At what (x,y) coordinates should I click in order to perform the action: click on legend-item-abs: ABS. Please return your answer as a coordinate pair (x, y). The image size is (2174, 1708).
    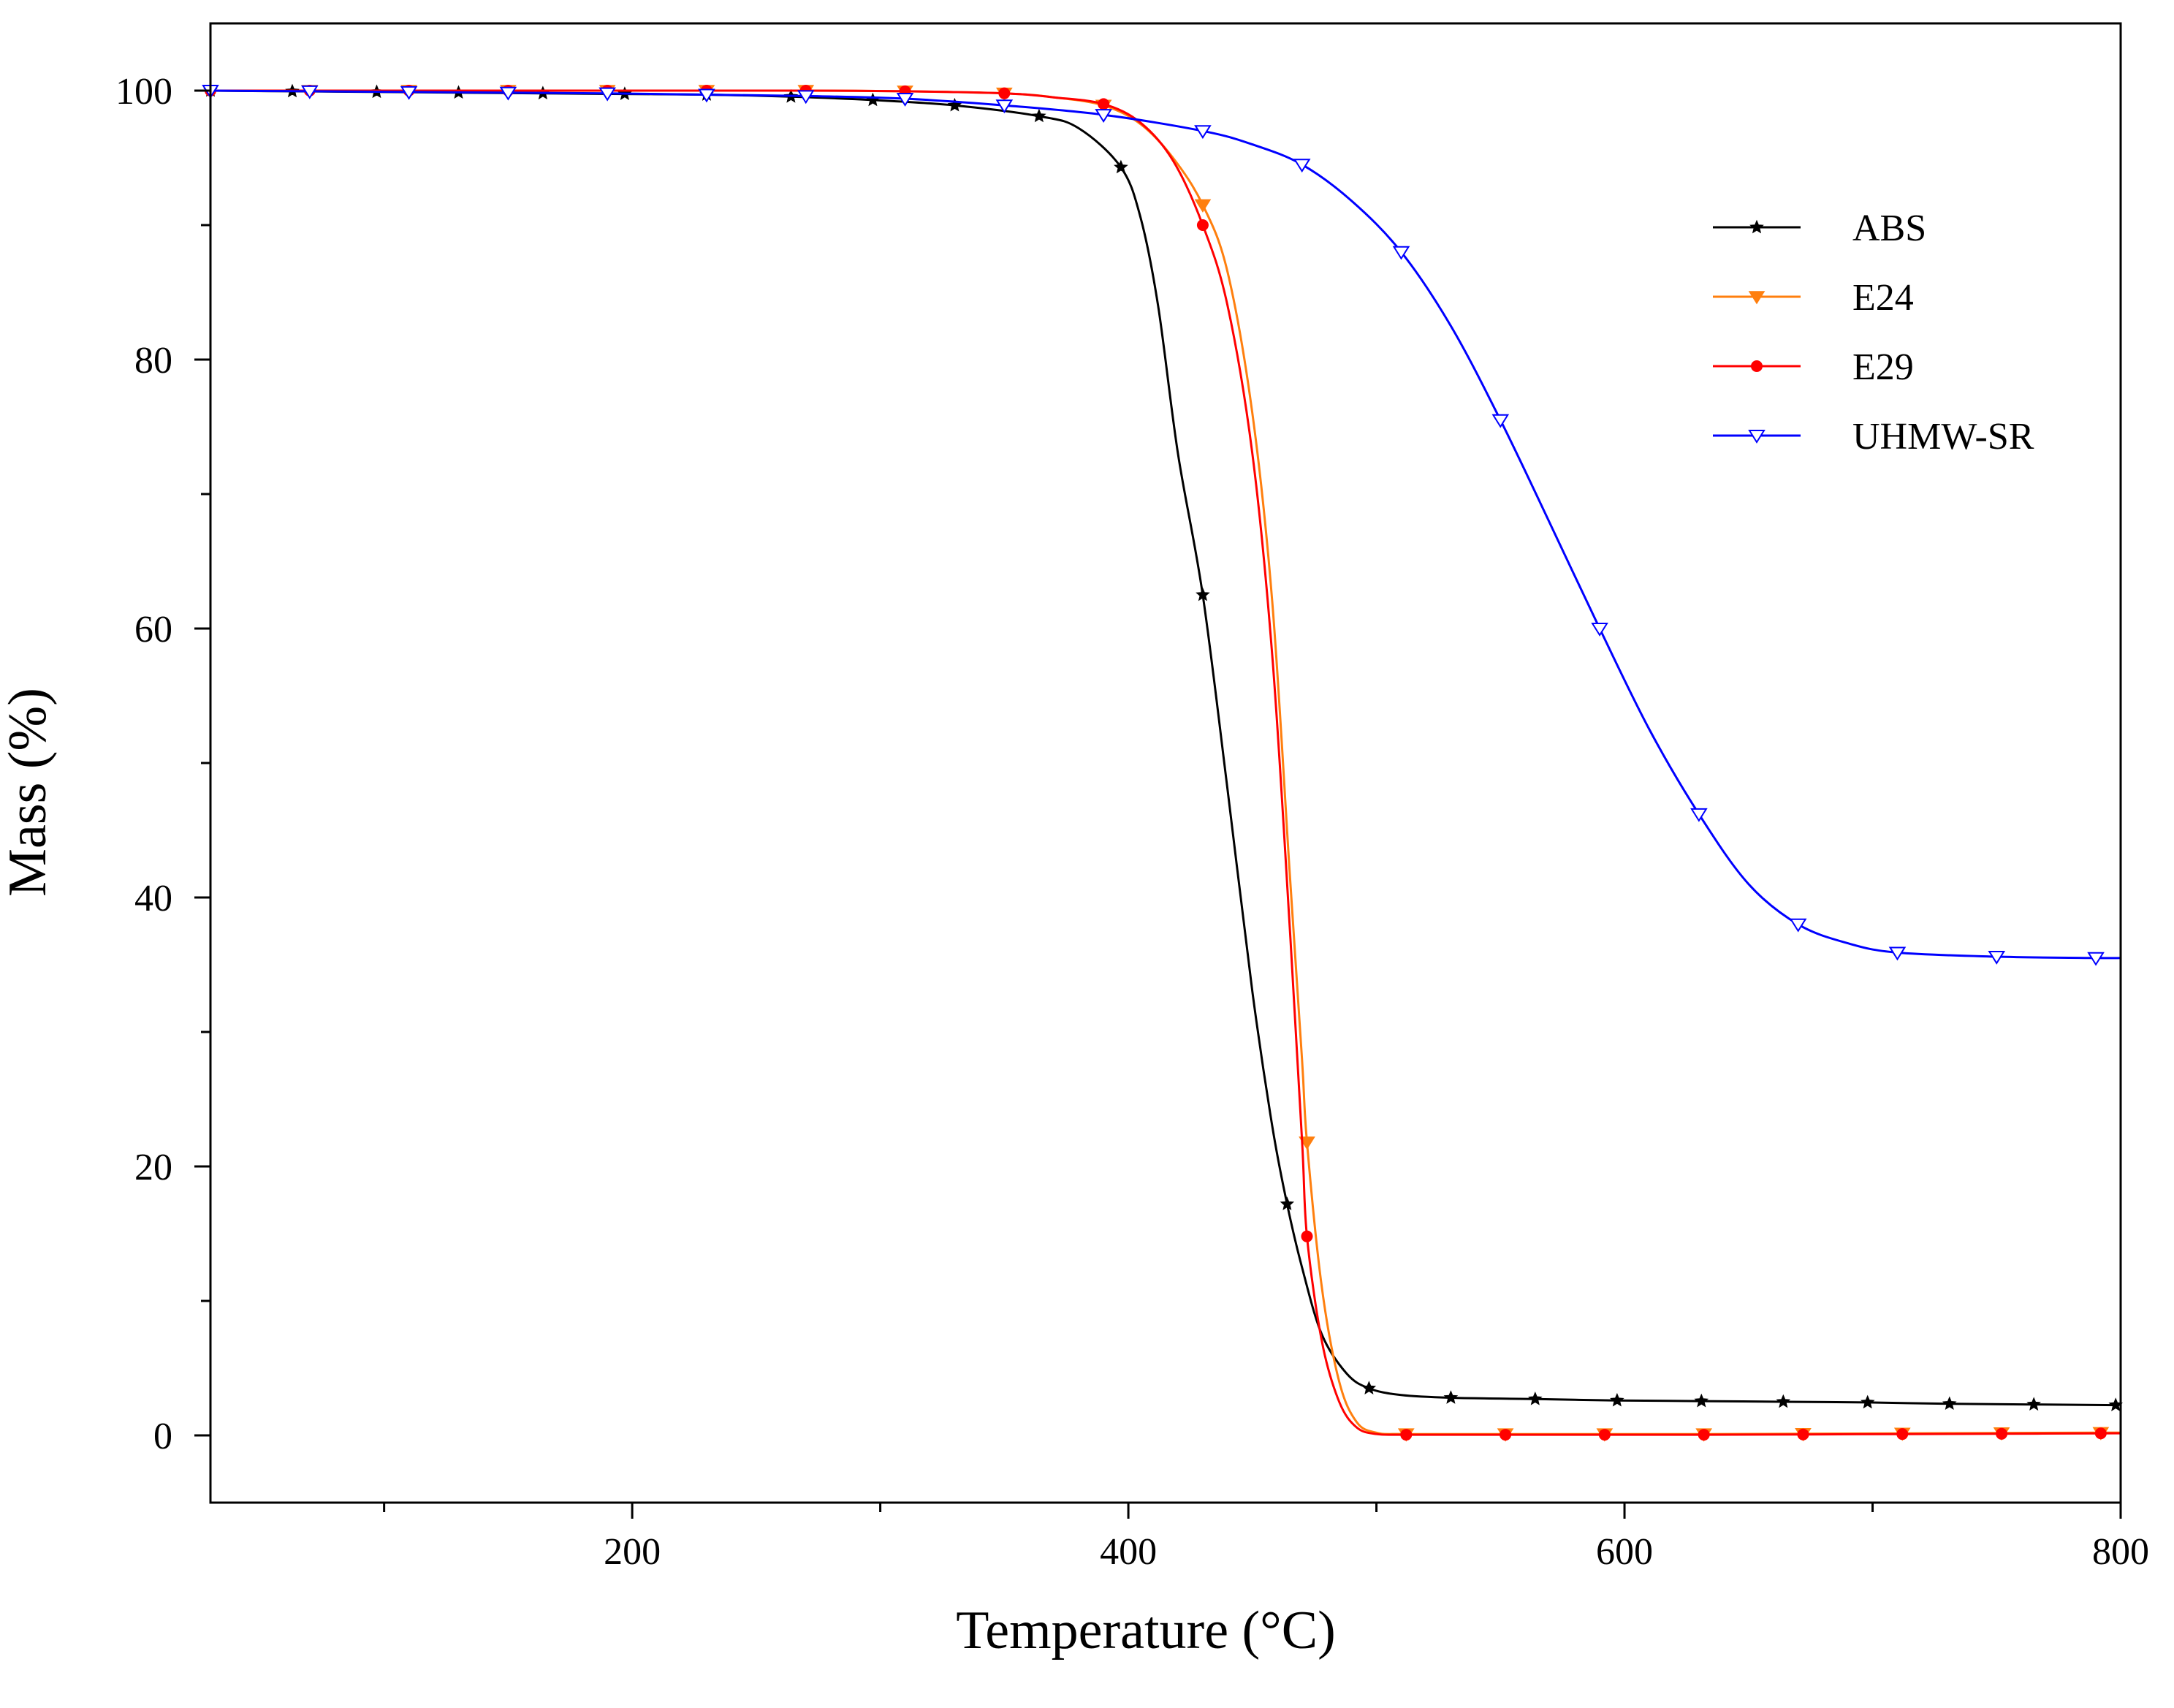
    Looking at the image, I should click on (1820, 229).